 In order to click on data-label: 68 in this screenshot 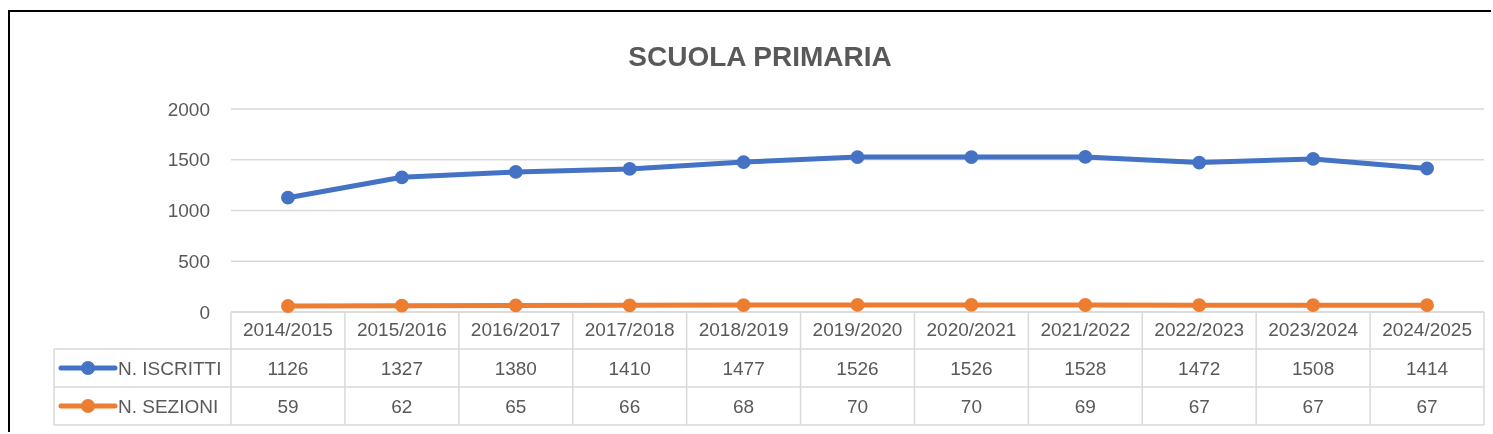, I will do `click(744, 406)`.